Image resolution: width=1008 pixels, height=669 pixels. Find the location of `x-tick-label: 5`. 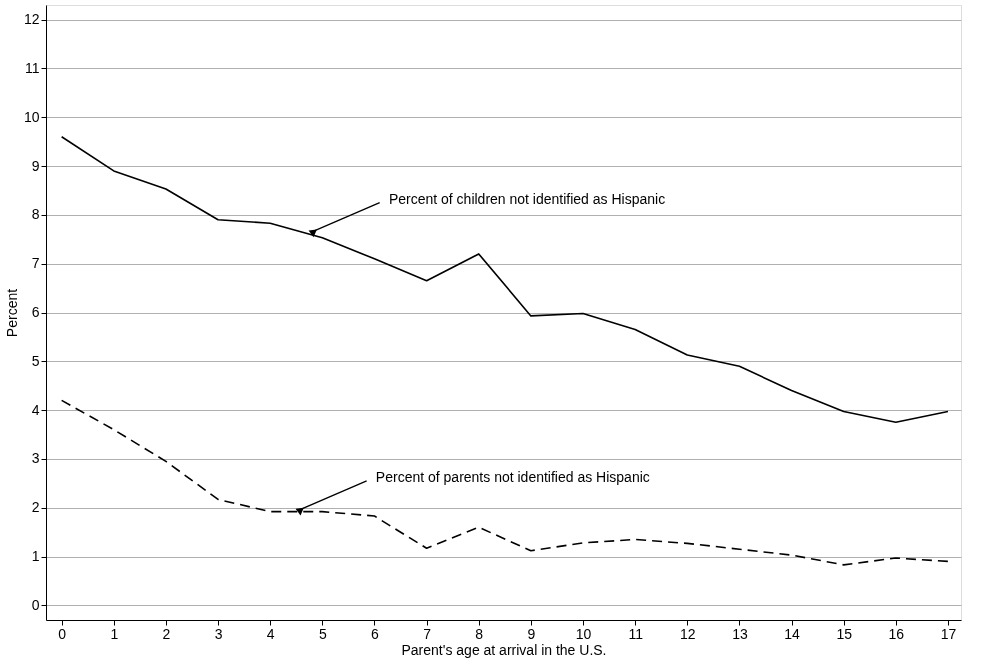

x-tick-label: 5 is located at coordinates (322, 633).